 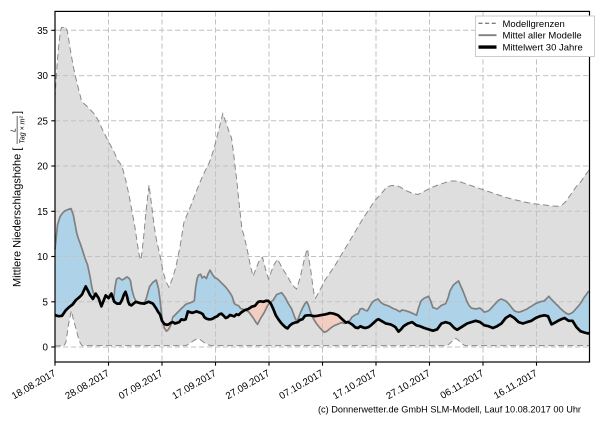 What do you see at coordinates (42, 257) in the screenshot?
I see `svg-text: 10` at bounding box center [42, 257].